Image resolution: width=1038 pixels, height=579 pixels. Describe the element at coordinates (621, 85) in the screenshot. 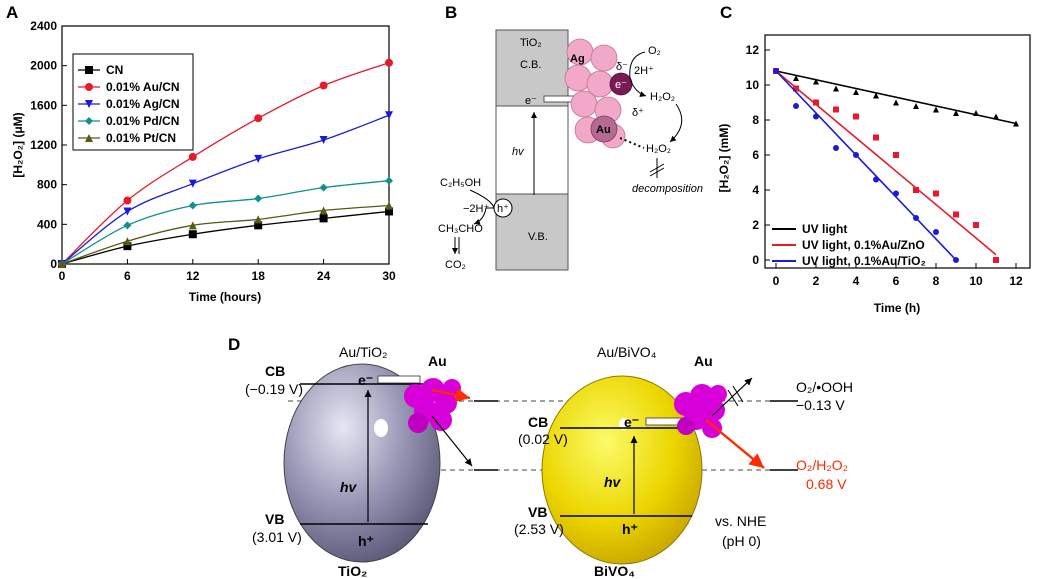

I see `au-electron-label: e⁻` at that location.